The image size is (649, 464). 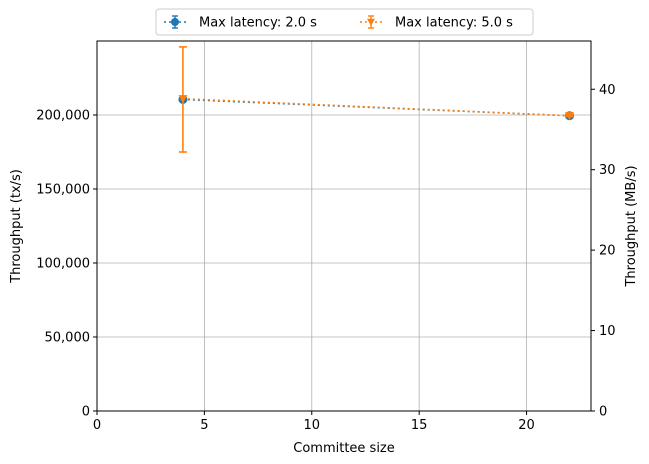 What do you see at coordinates (607, 331) in the screenshot?
I see `y-right-tick-label: 10` at bounding box center [607, 331].